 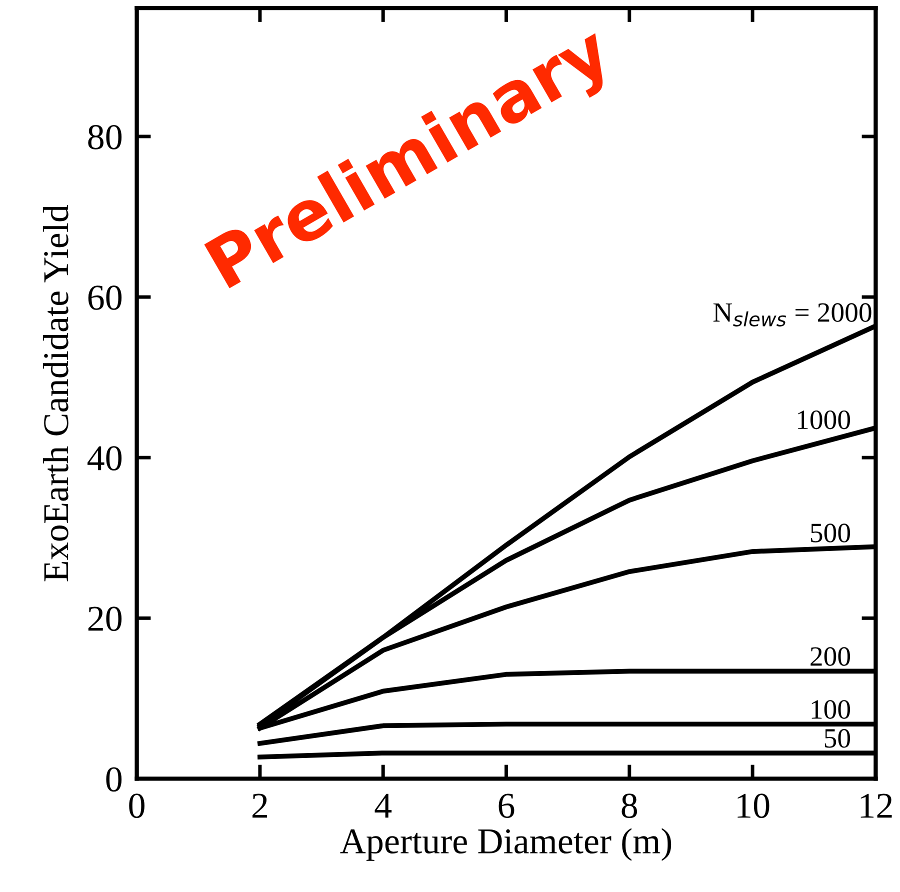 What do you see at coordinates (830, 656) in the screenshot?
I see `legend-label: 200` at bounding box center [830, 656].